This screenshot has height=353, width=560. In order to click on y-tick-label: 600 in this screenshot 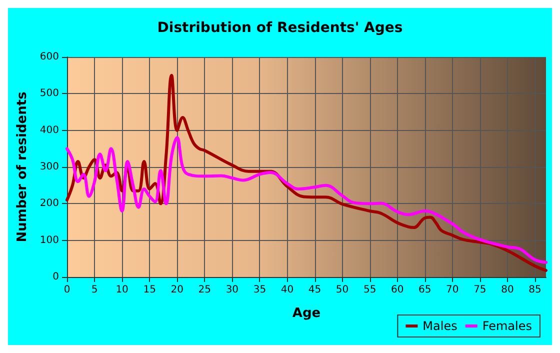, I will do `click(49, 57)`.